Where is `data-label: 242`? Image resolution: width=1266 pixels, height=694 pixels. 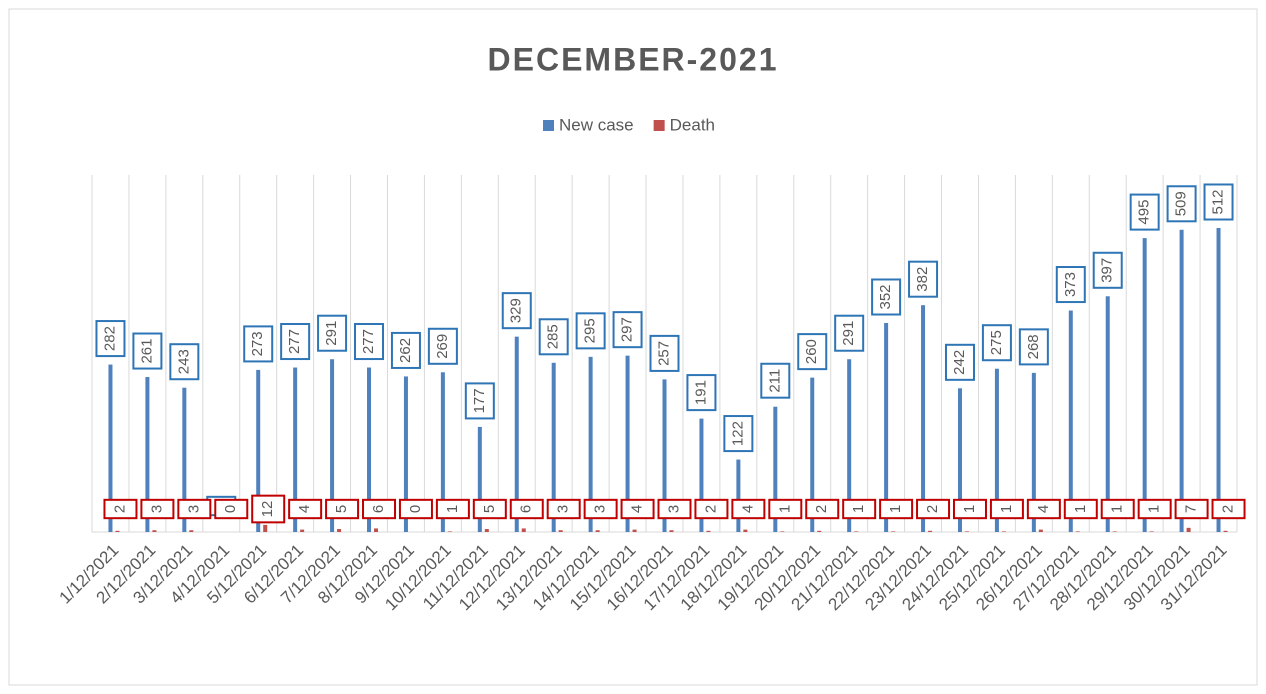 data-label: 242 is located at coordinates (959, 362).